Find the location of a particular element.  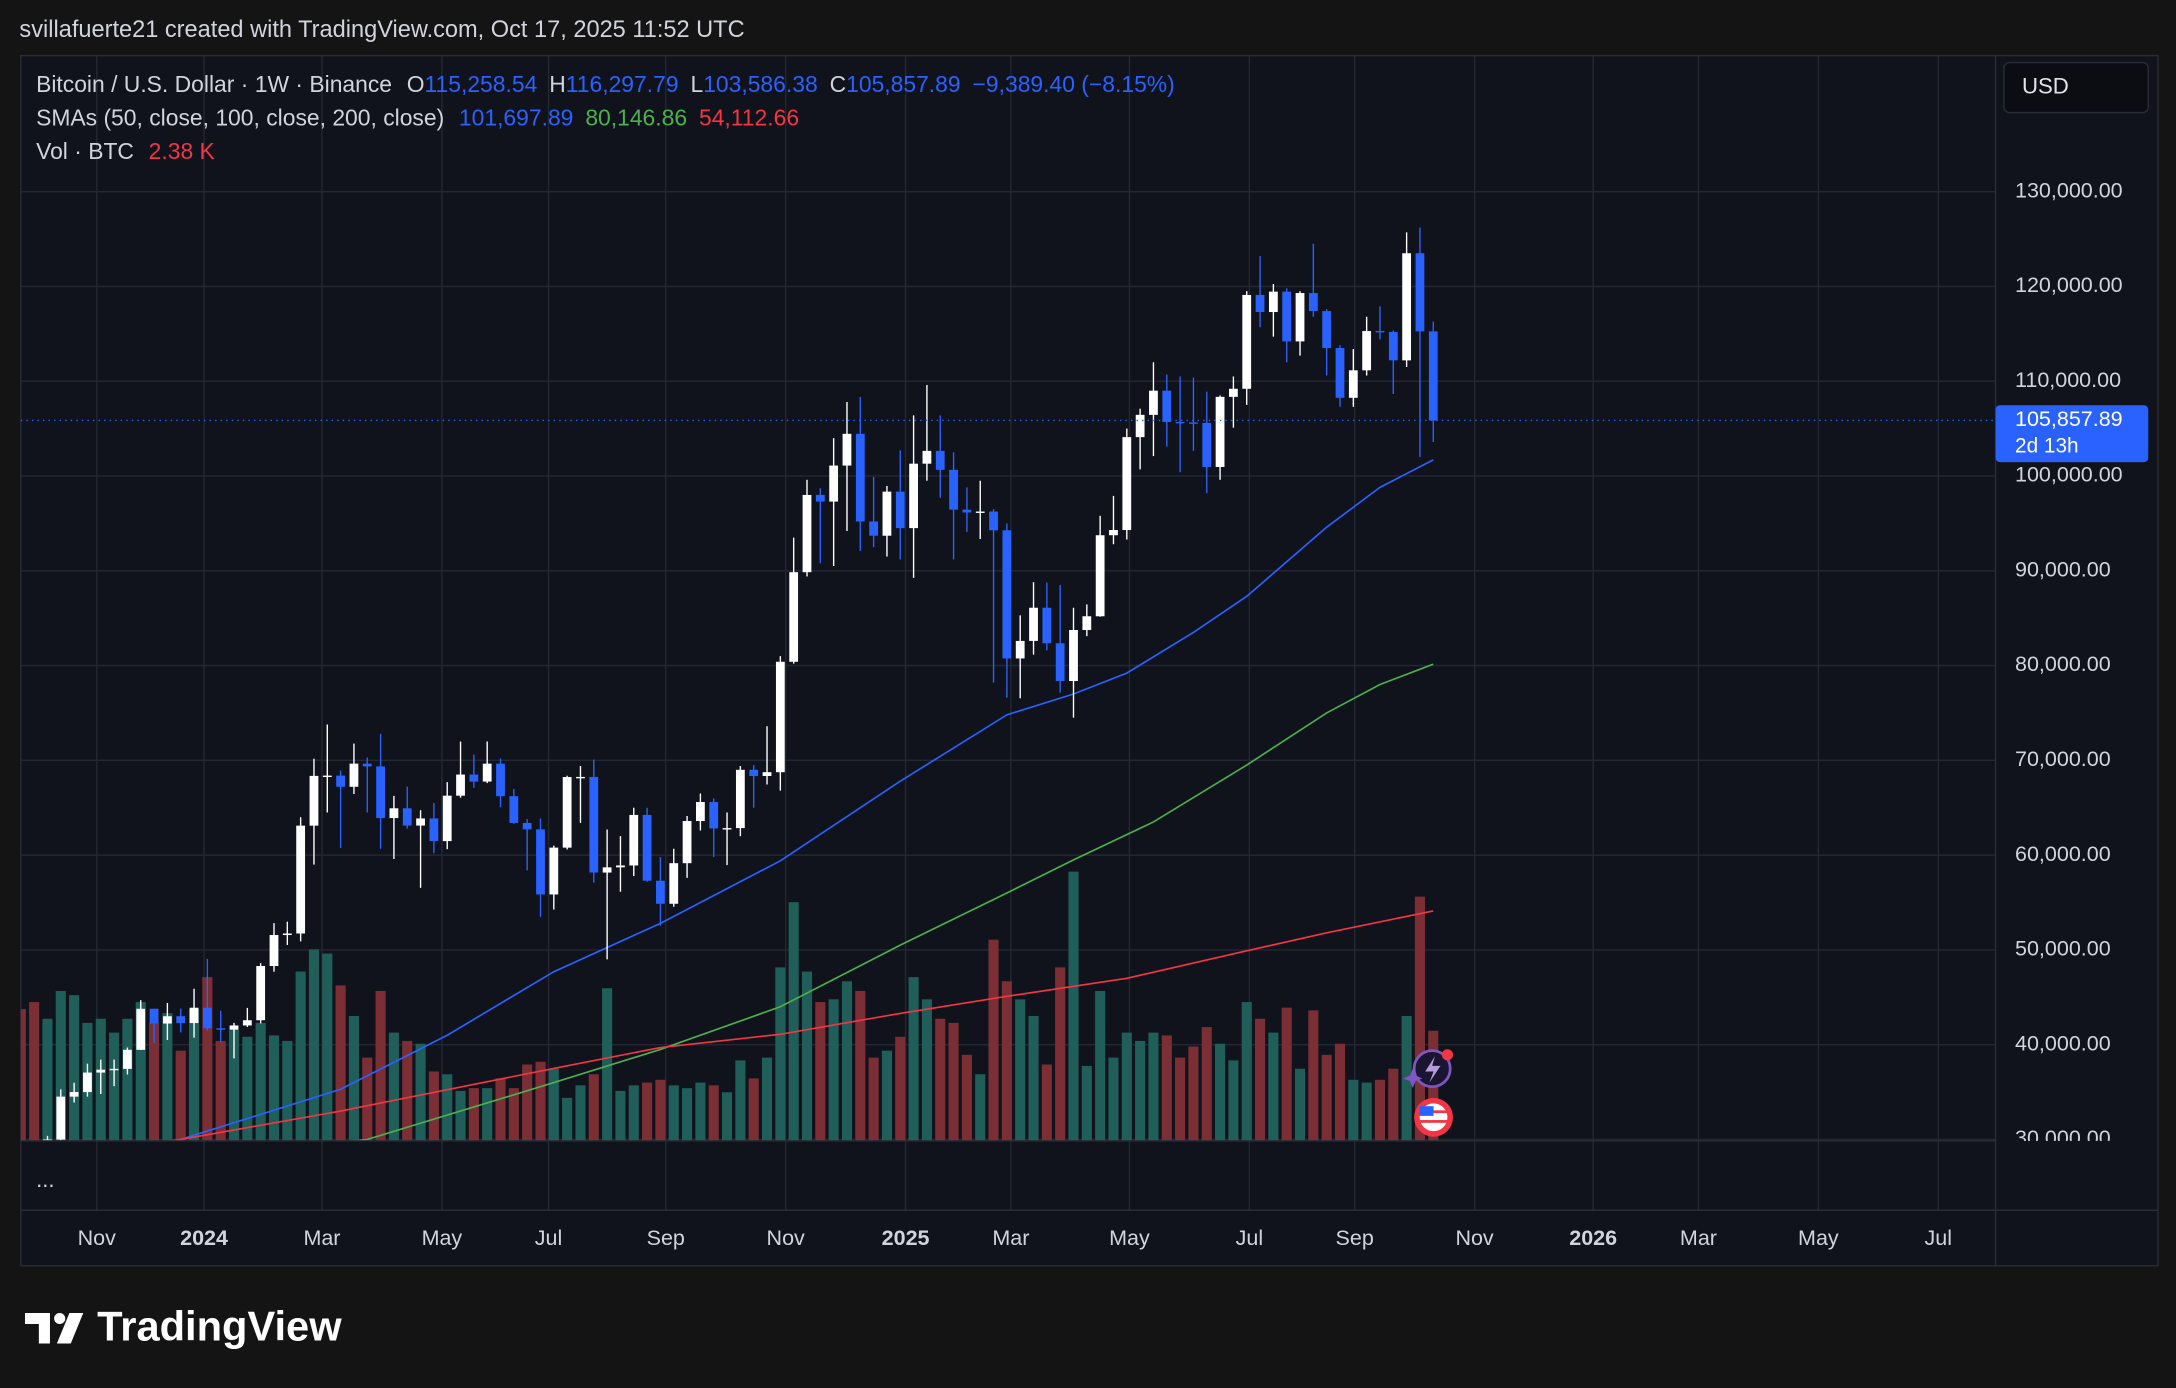

sma-value: 101,697.89 is located at coordinates (516, 118).